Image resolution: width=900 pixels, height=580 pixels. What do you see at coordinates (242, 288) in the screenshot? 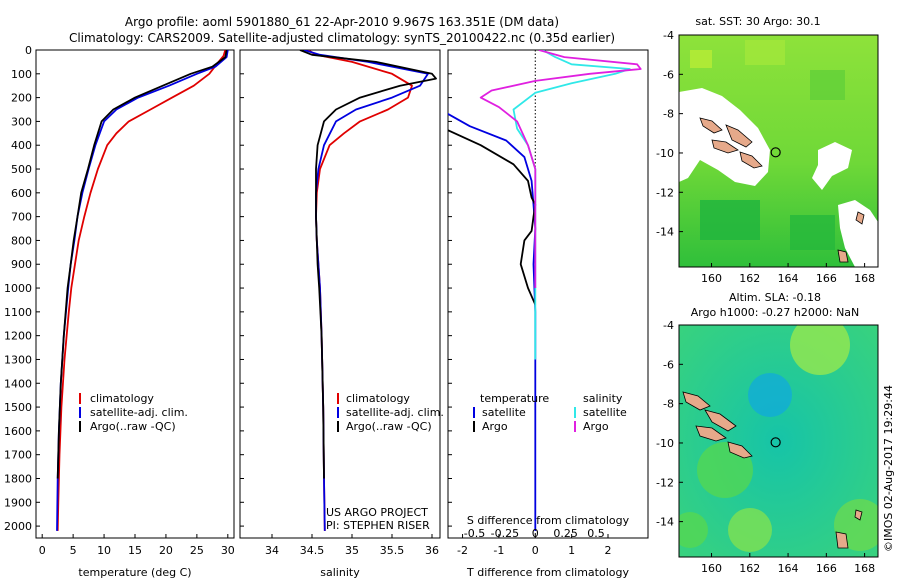
I see `salinity-y-ticks` at bounding box center [242, 288].